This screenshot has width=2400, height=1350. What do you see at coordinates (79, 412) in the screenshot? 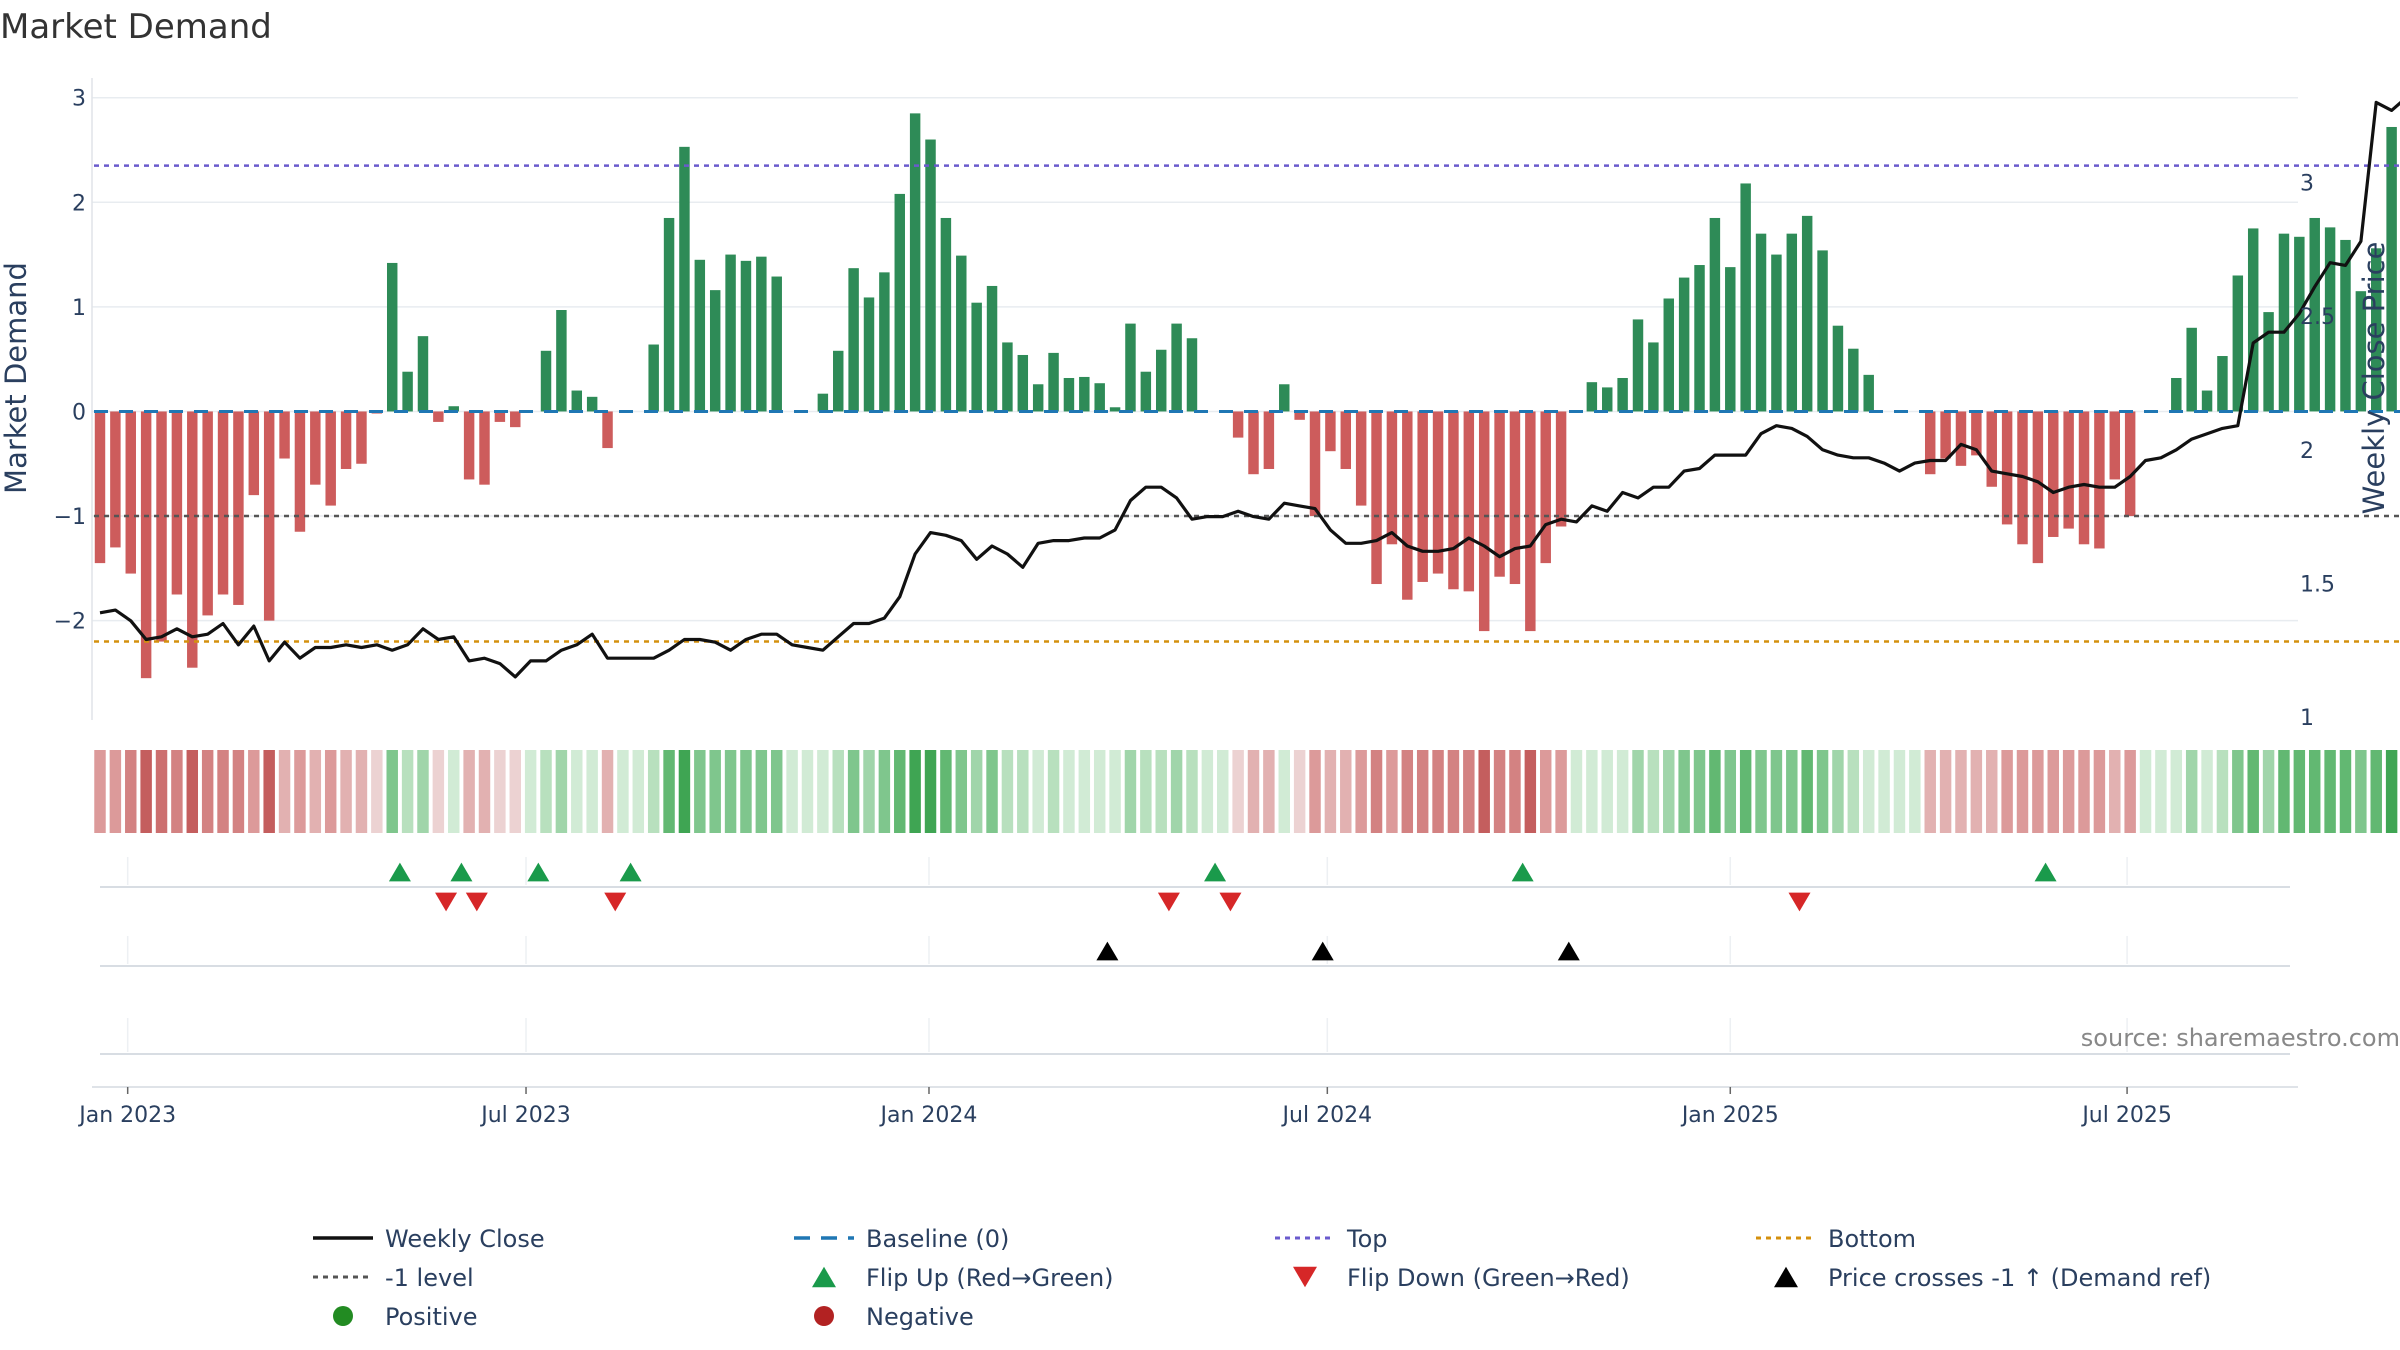
I see `y-tick-label: 0` at bounding box center [79, 412].